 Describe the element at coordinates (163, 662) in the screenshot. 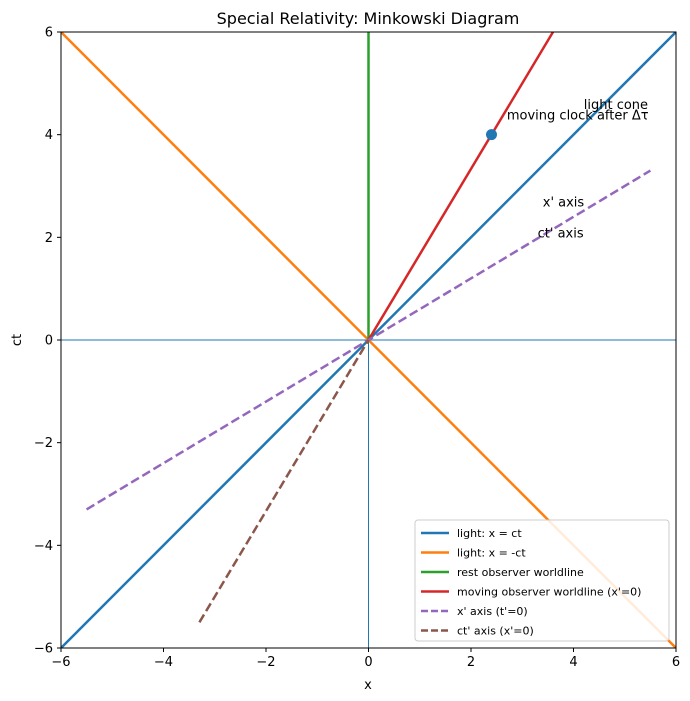

I see `x-tick-label: −4` at that location.